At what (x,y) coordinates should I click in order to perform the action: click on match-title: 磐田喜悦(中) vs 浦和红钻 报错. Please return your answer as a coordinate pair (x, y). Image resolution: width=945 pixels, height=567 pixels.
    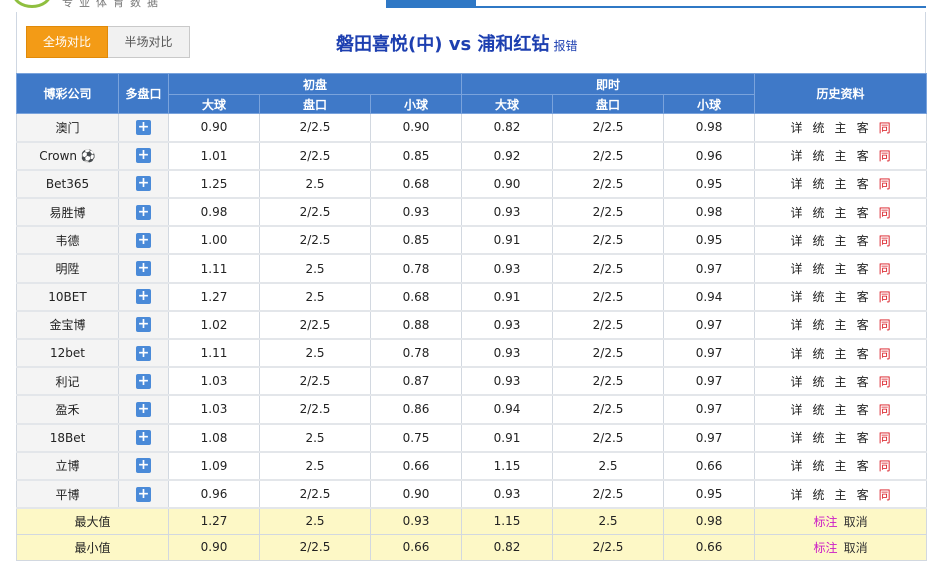
    Looking at the image, I should click on (456, 43).